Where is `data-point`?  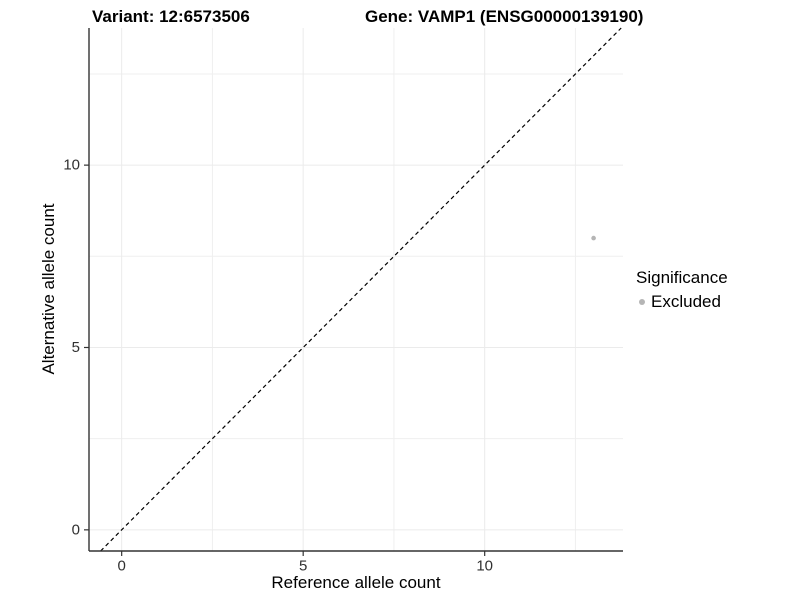
data-point is located at coordinates (593, 238).